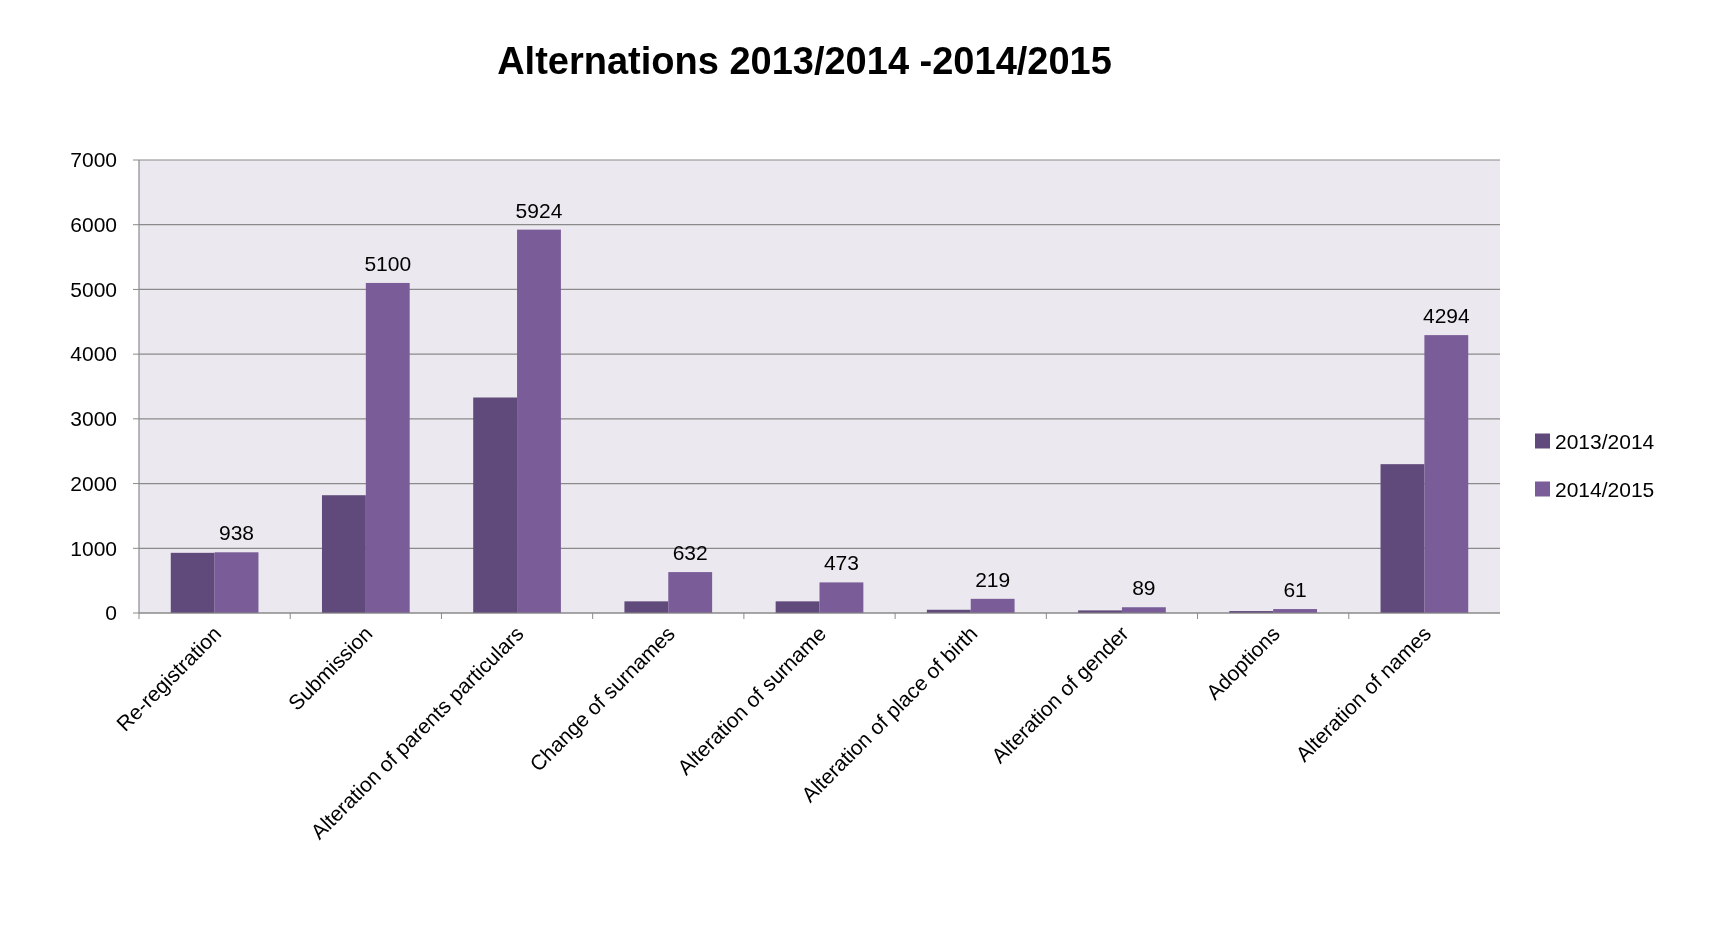 This screenshot has width=1729, height=950. Describe the element at coordinates (804, 61) in the screenshot. I see `chart-title: Alternations 2013/2014 -2014/2015` at that location.